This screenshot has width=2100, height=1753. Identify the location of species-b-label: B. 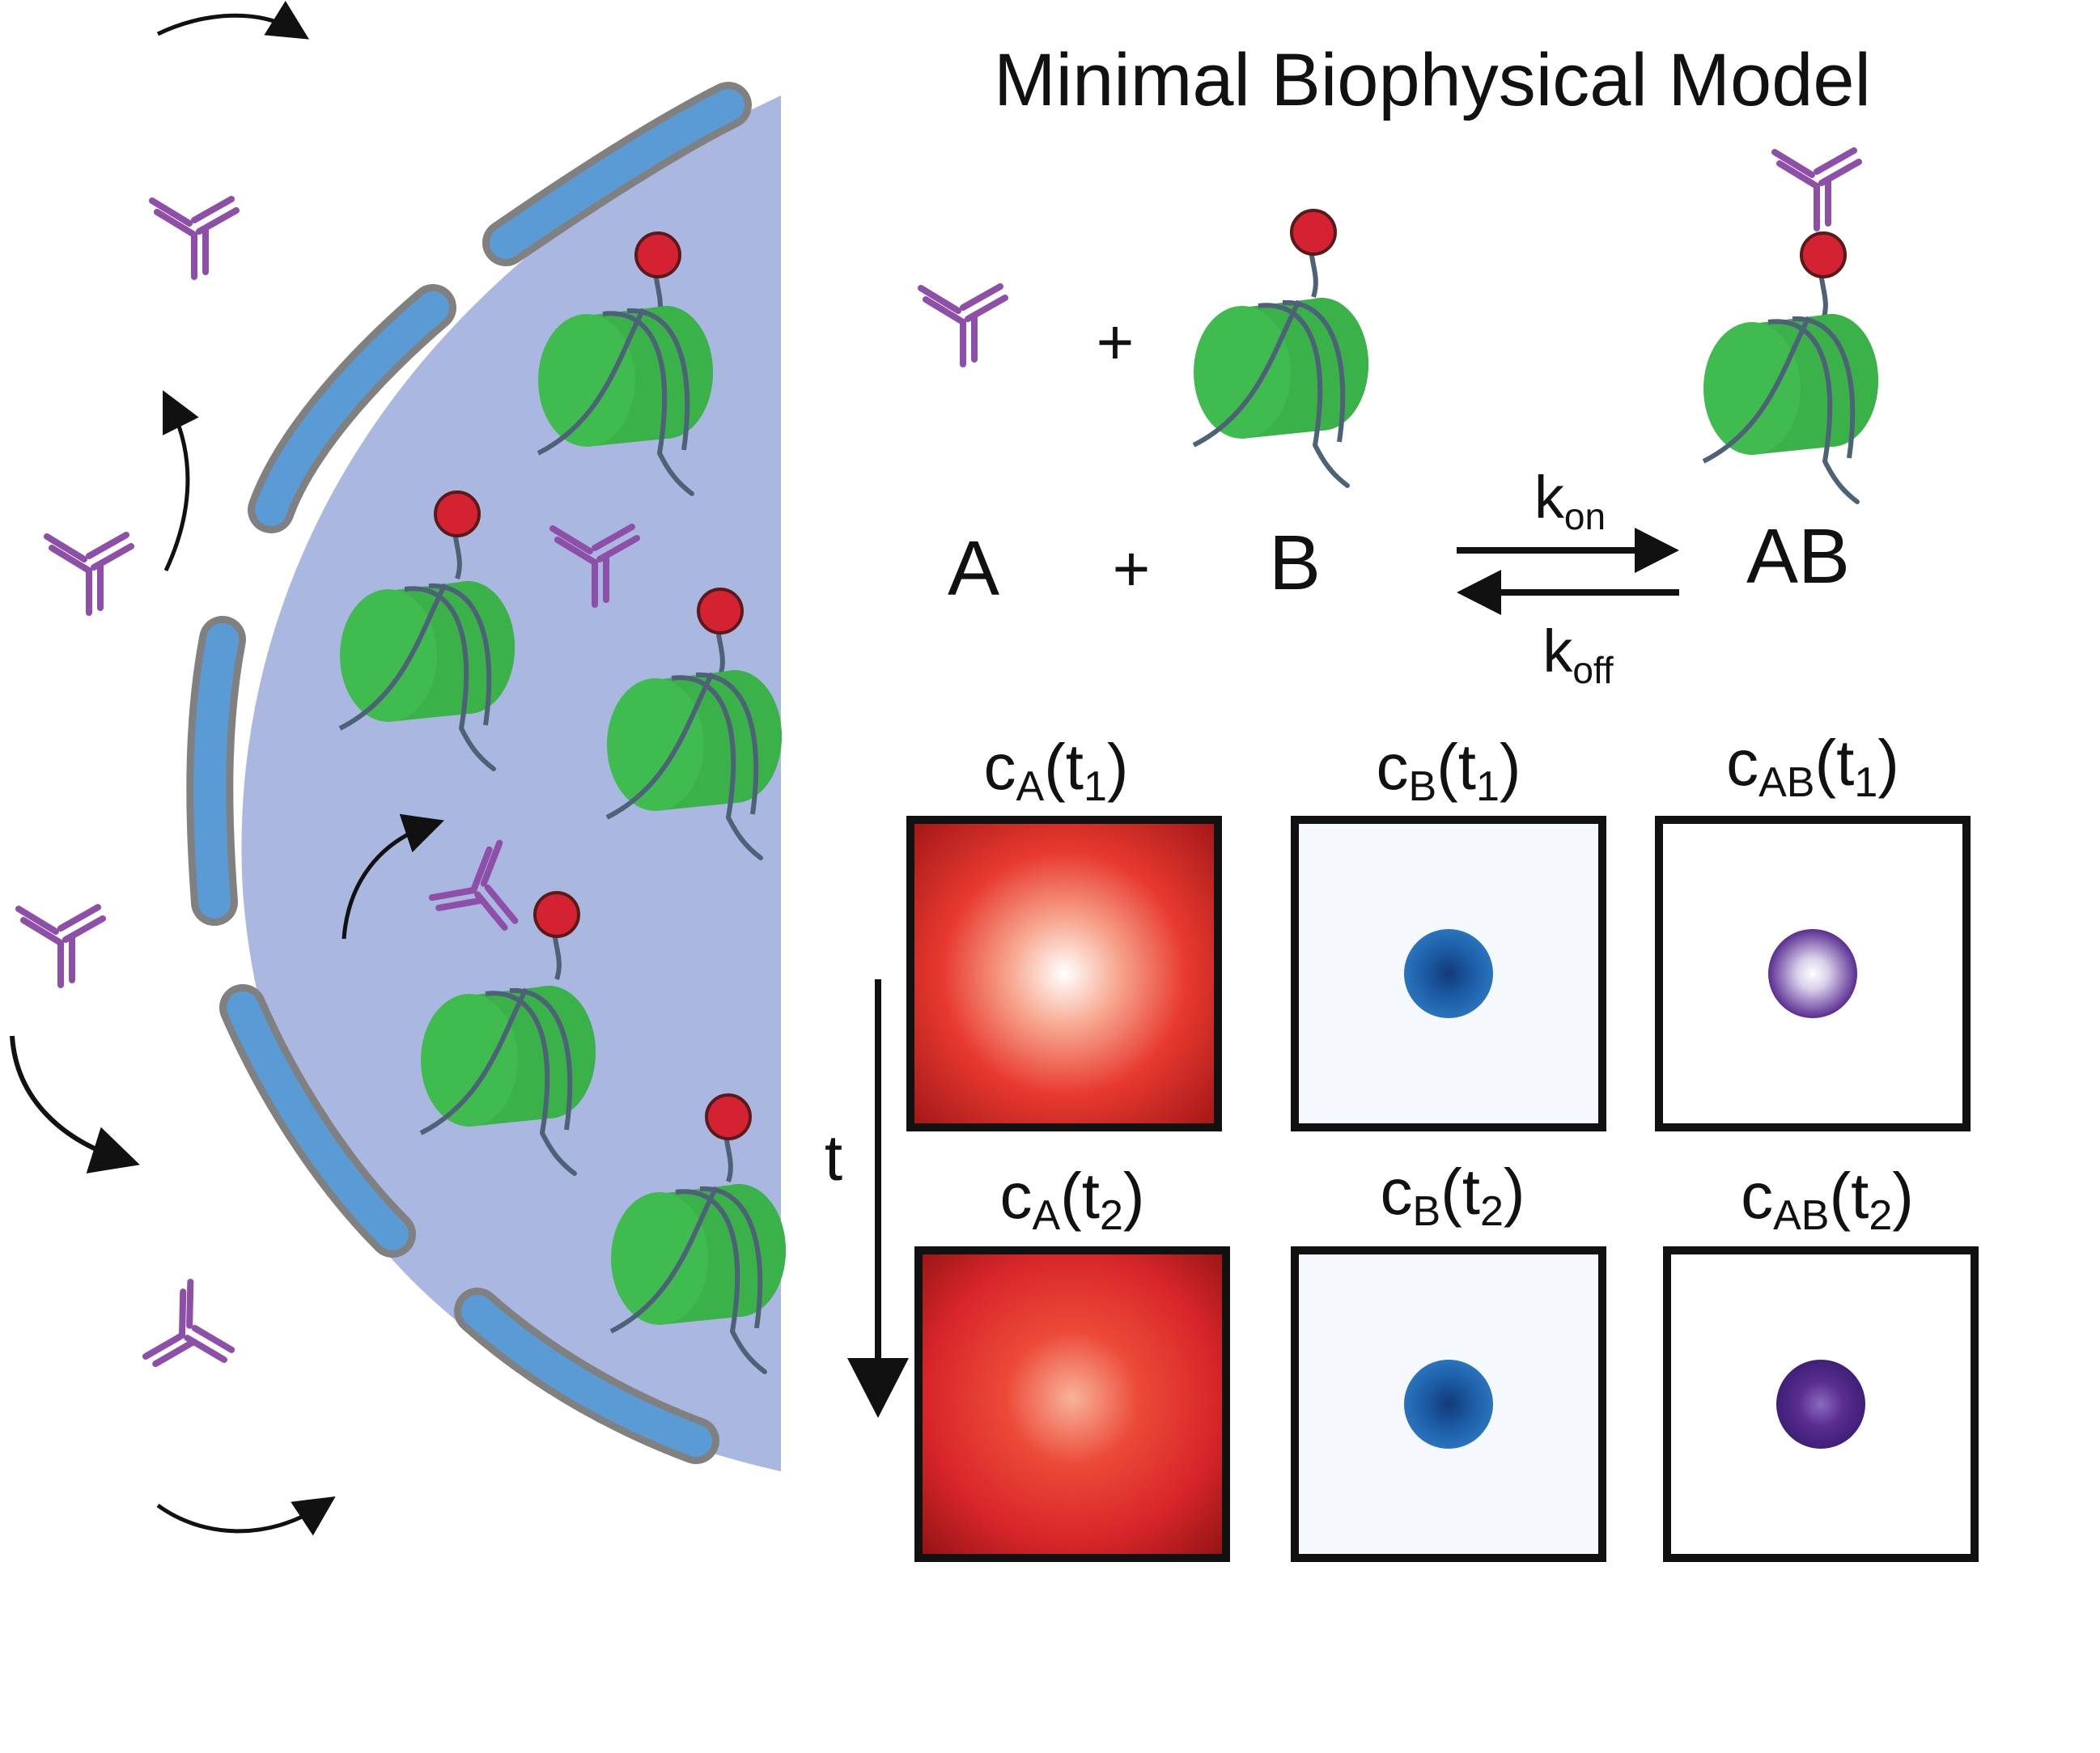
(1295, 563).